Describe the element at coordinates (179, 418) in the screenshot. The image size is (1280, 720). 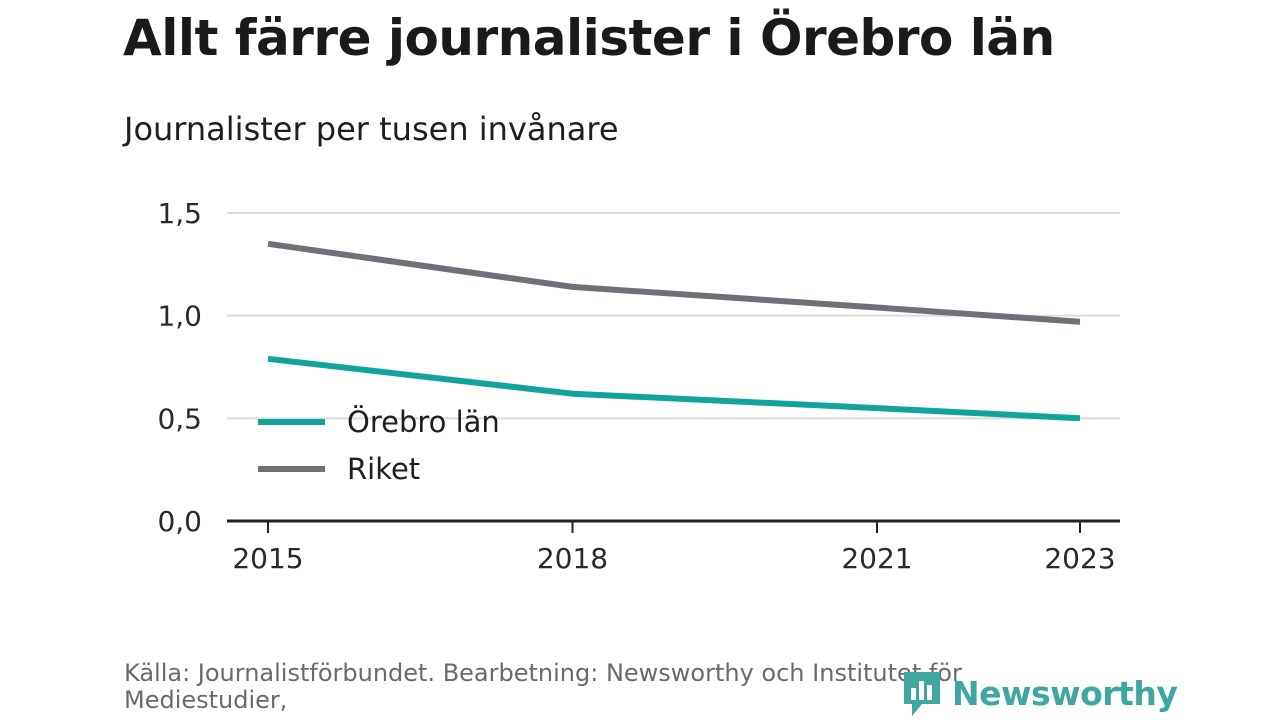
I see `y-tick-label: 0,5` at that location.